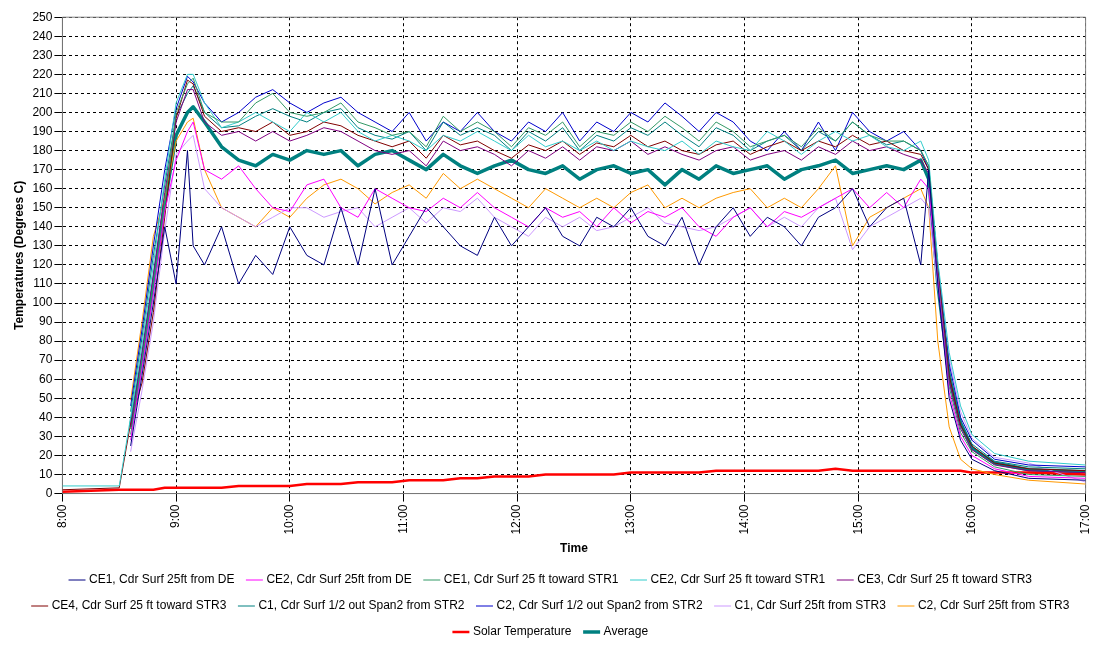 The height and width of the screenshot is (658, 1111). Describe the element at coordinates (42, 226) in the screenshot. I see `y-tick-label: 140` at that location.